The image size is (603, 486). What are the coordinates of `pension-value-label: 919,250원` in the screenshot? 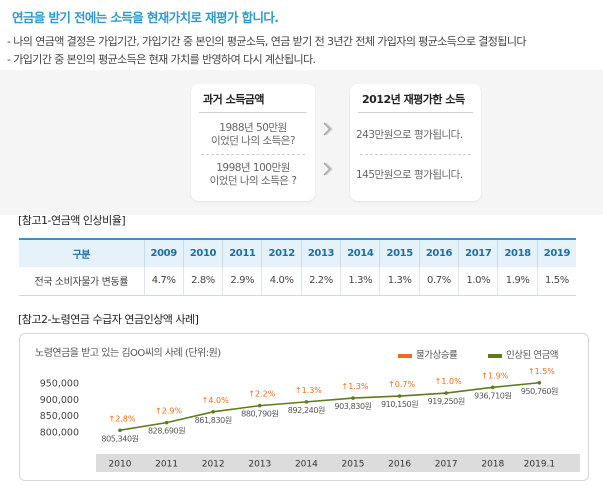 It's located at (446, 401).